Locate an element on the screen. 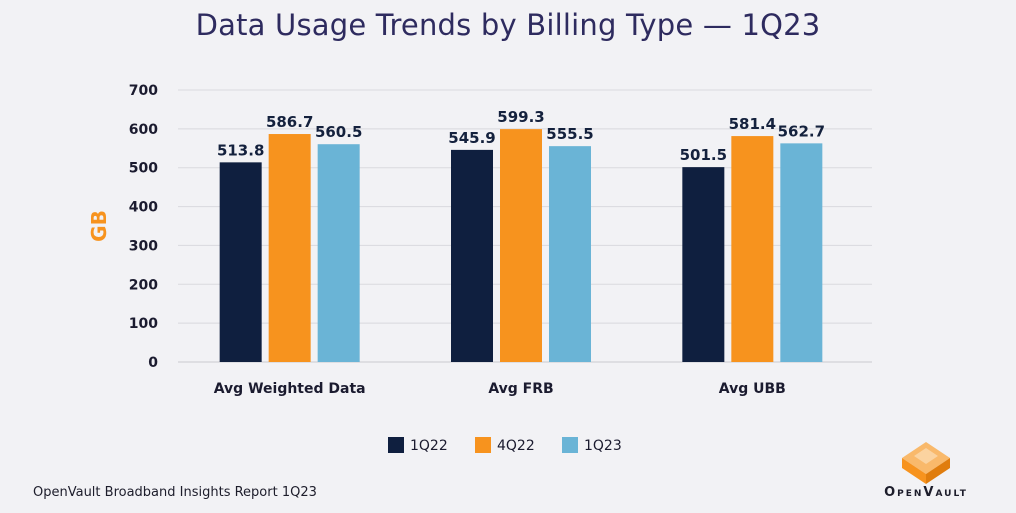  y-tick-label: 600 is located at coordinates (143, 130).